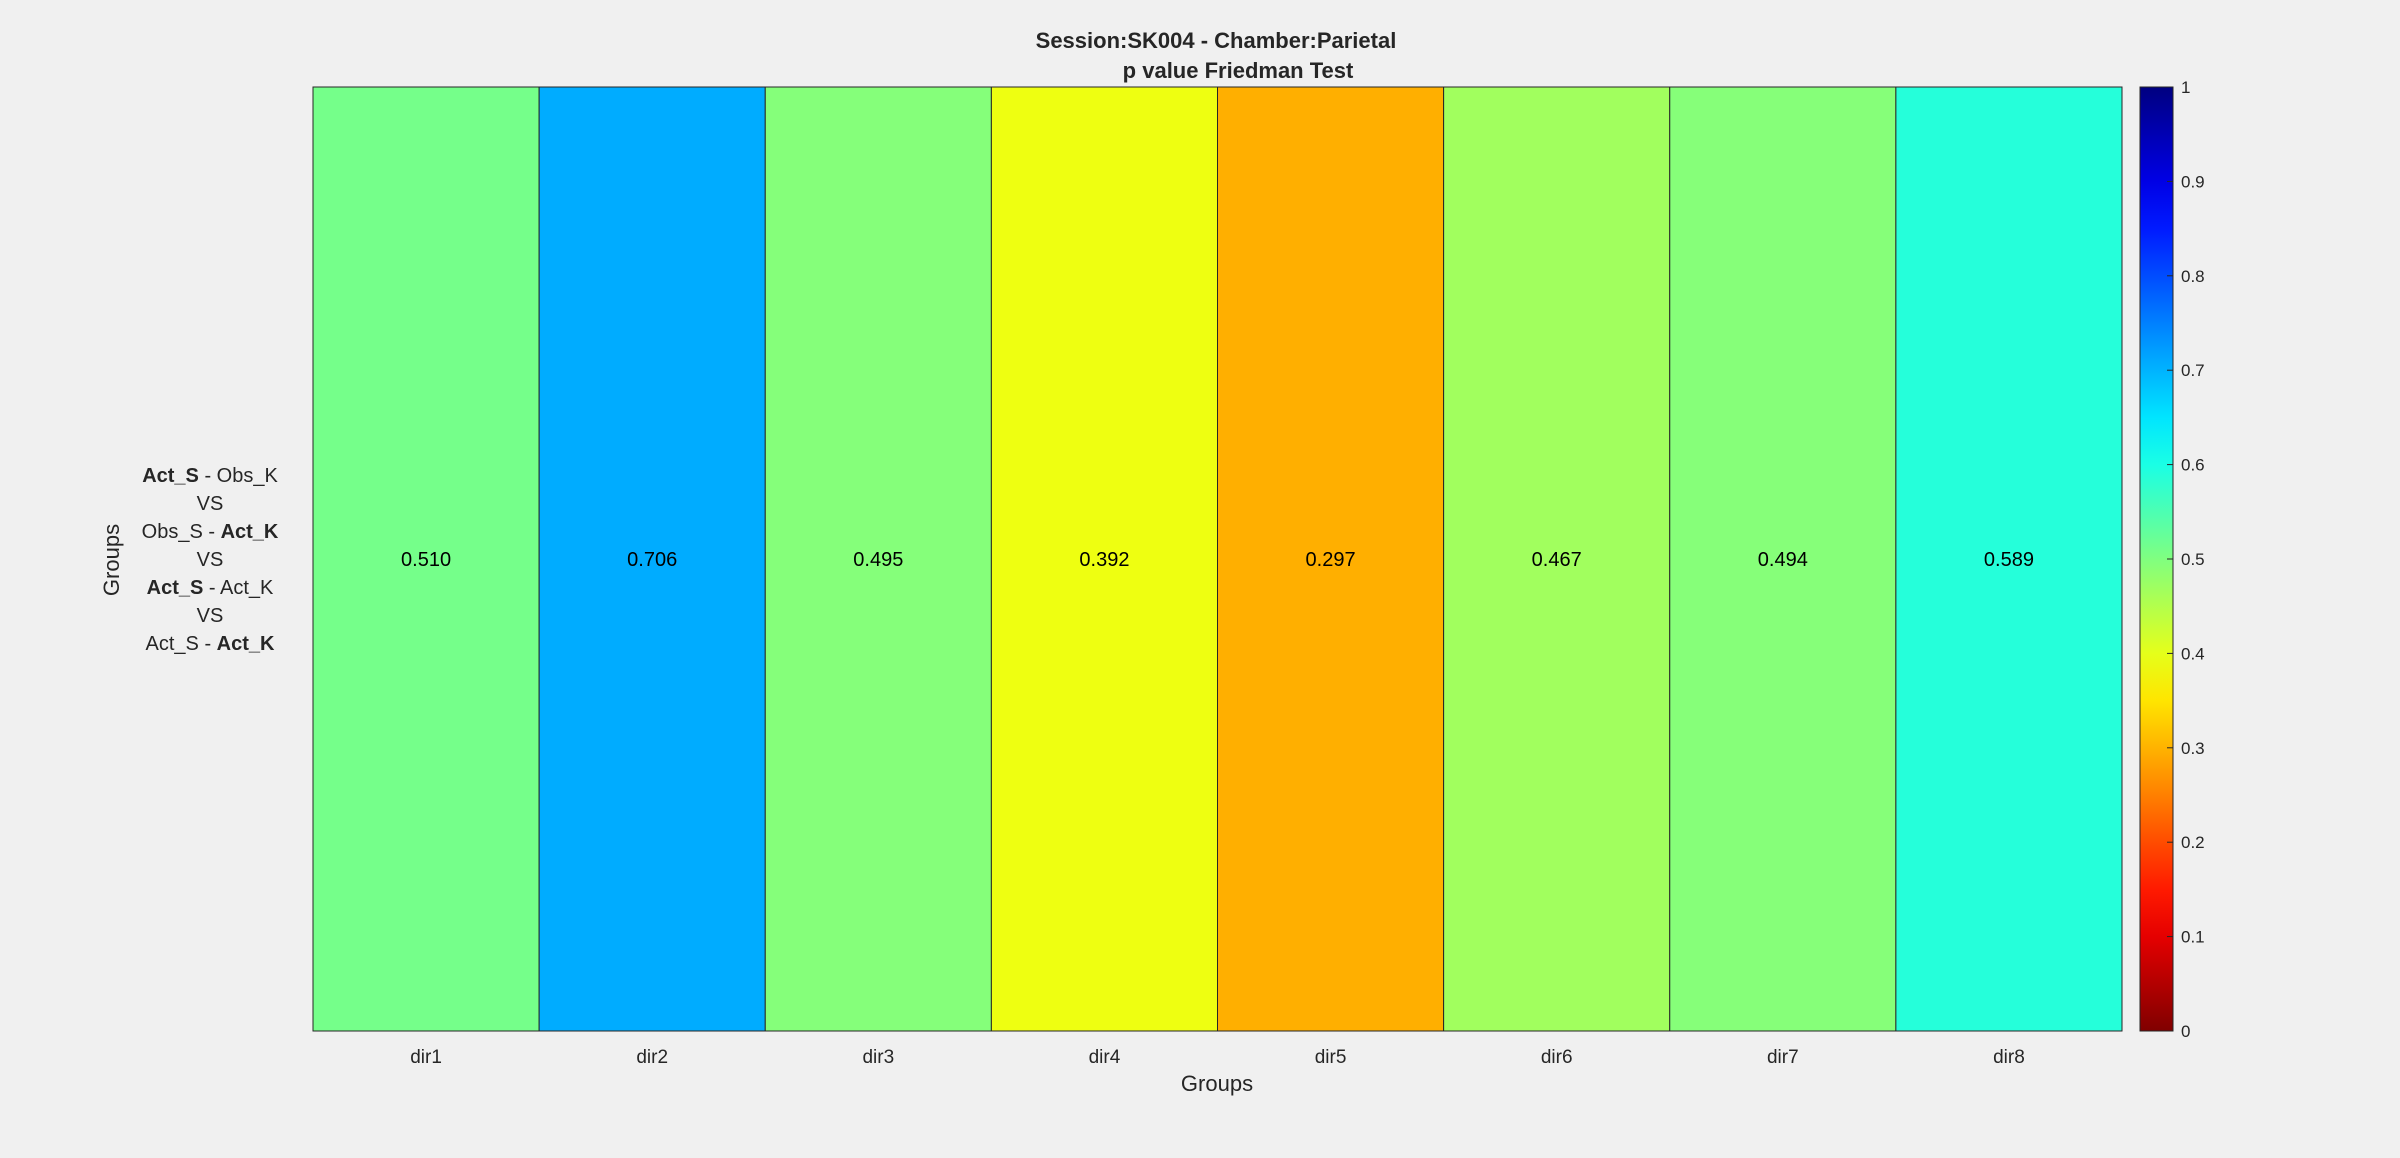 This screenshot has width=2400, height=1158. I want to click on heatmap-cell-dir8, so click(2009, 559).